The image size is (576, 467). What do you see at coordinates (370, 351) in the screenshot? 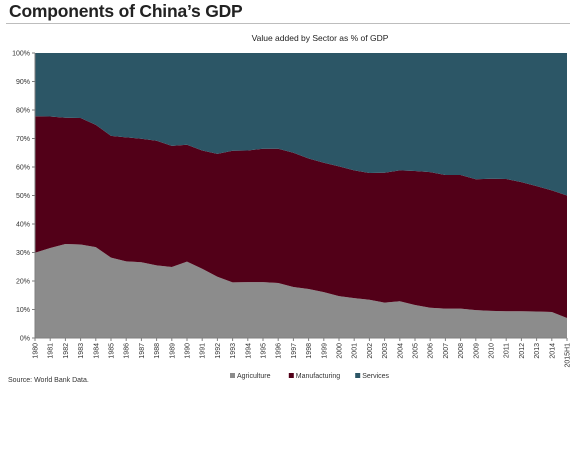
I see `x-tick-label: 2002` at bounding box center [370, 351].